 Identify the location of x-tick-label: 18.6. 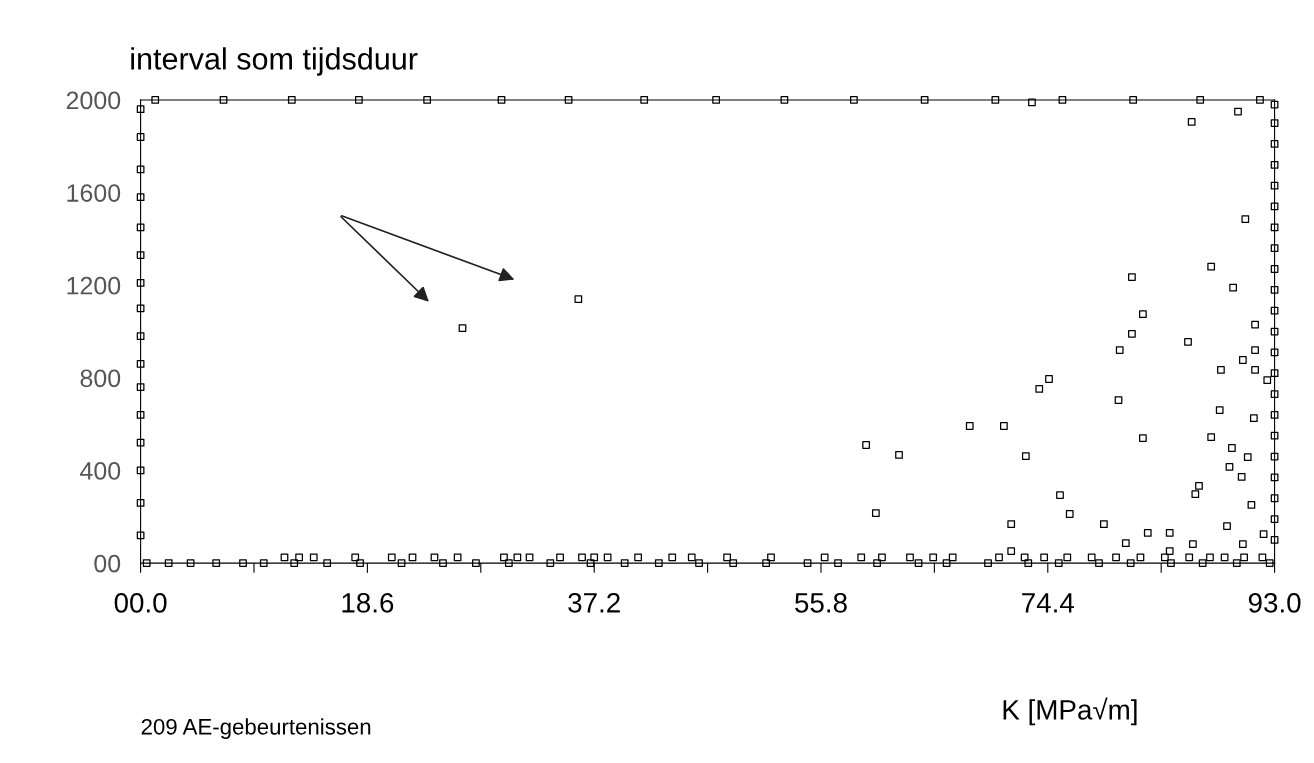
(368, 602).